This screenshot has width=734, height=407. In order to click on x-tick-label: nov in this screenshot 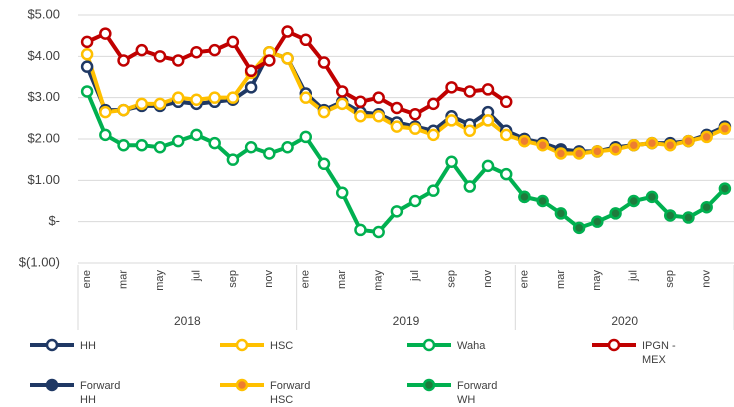, I will do `click(269, 279)`.